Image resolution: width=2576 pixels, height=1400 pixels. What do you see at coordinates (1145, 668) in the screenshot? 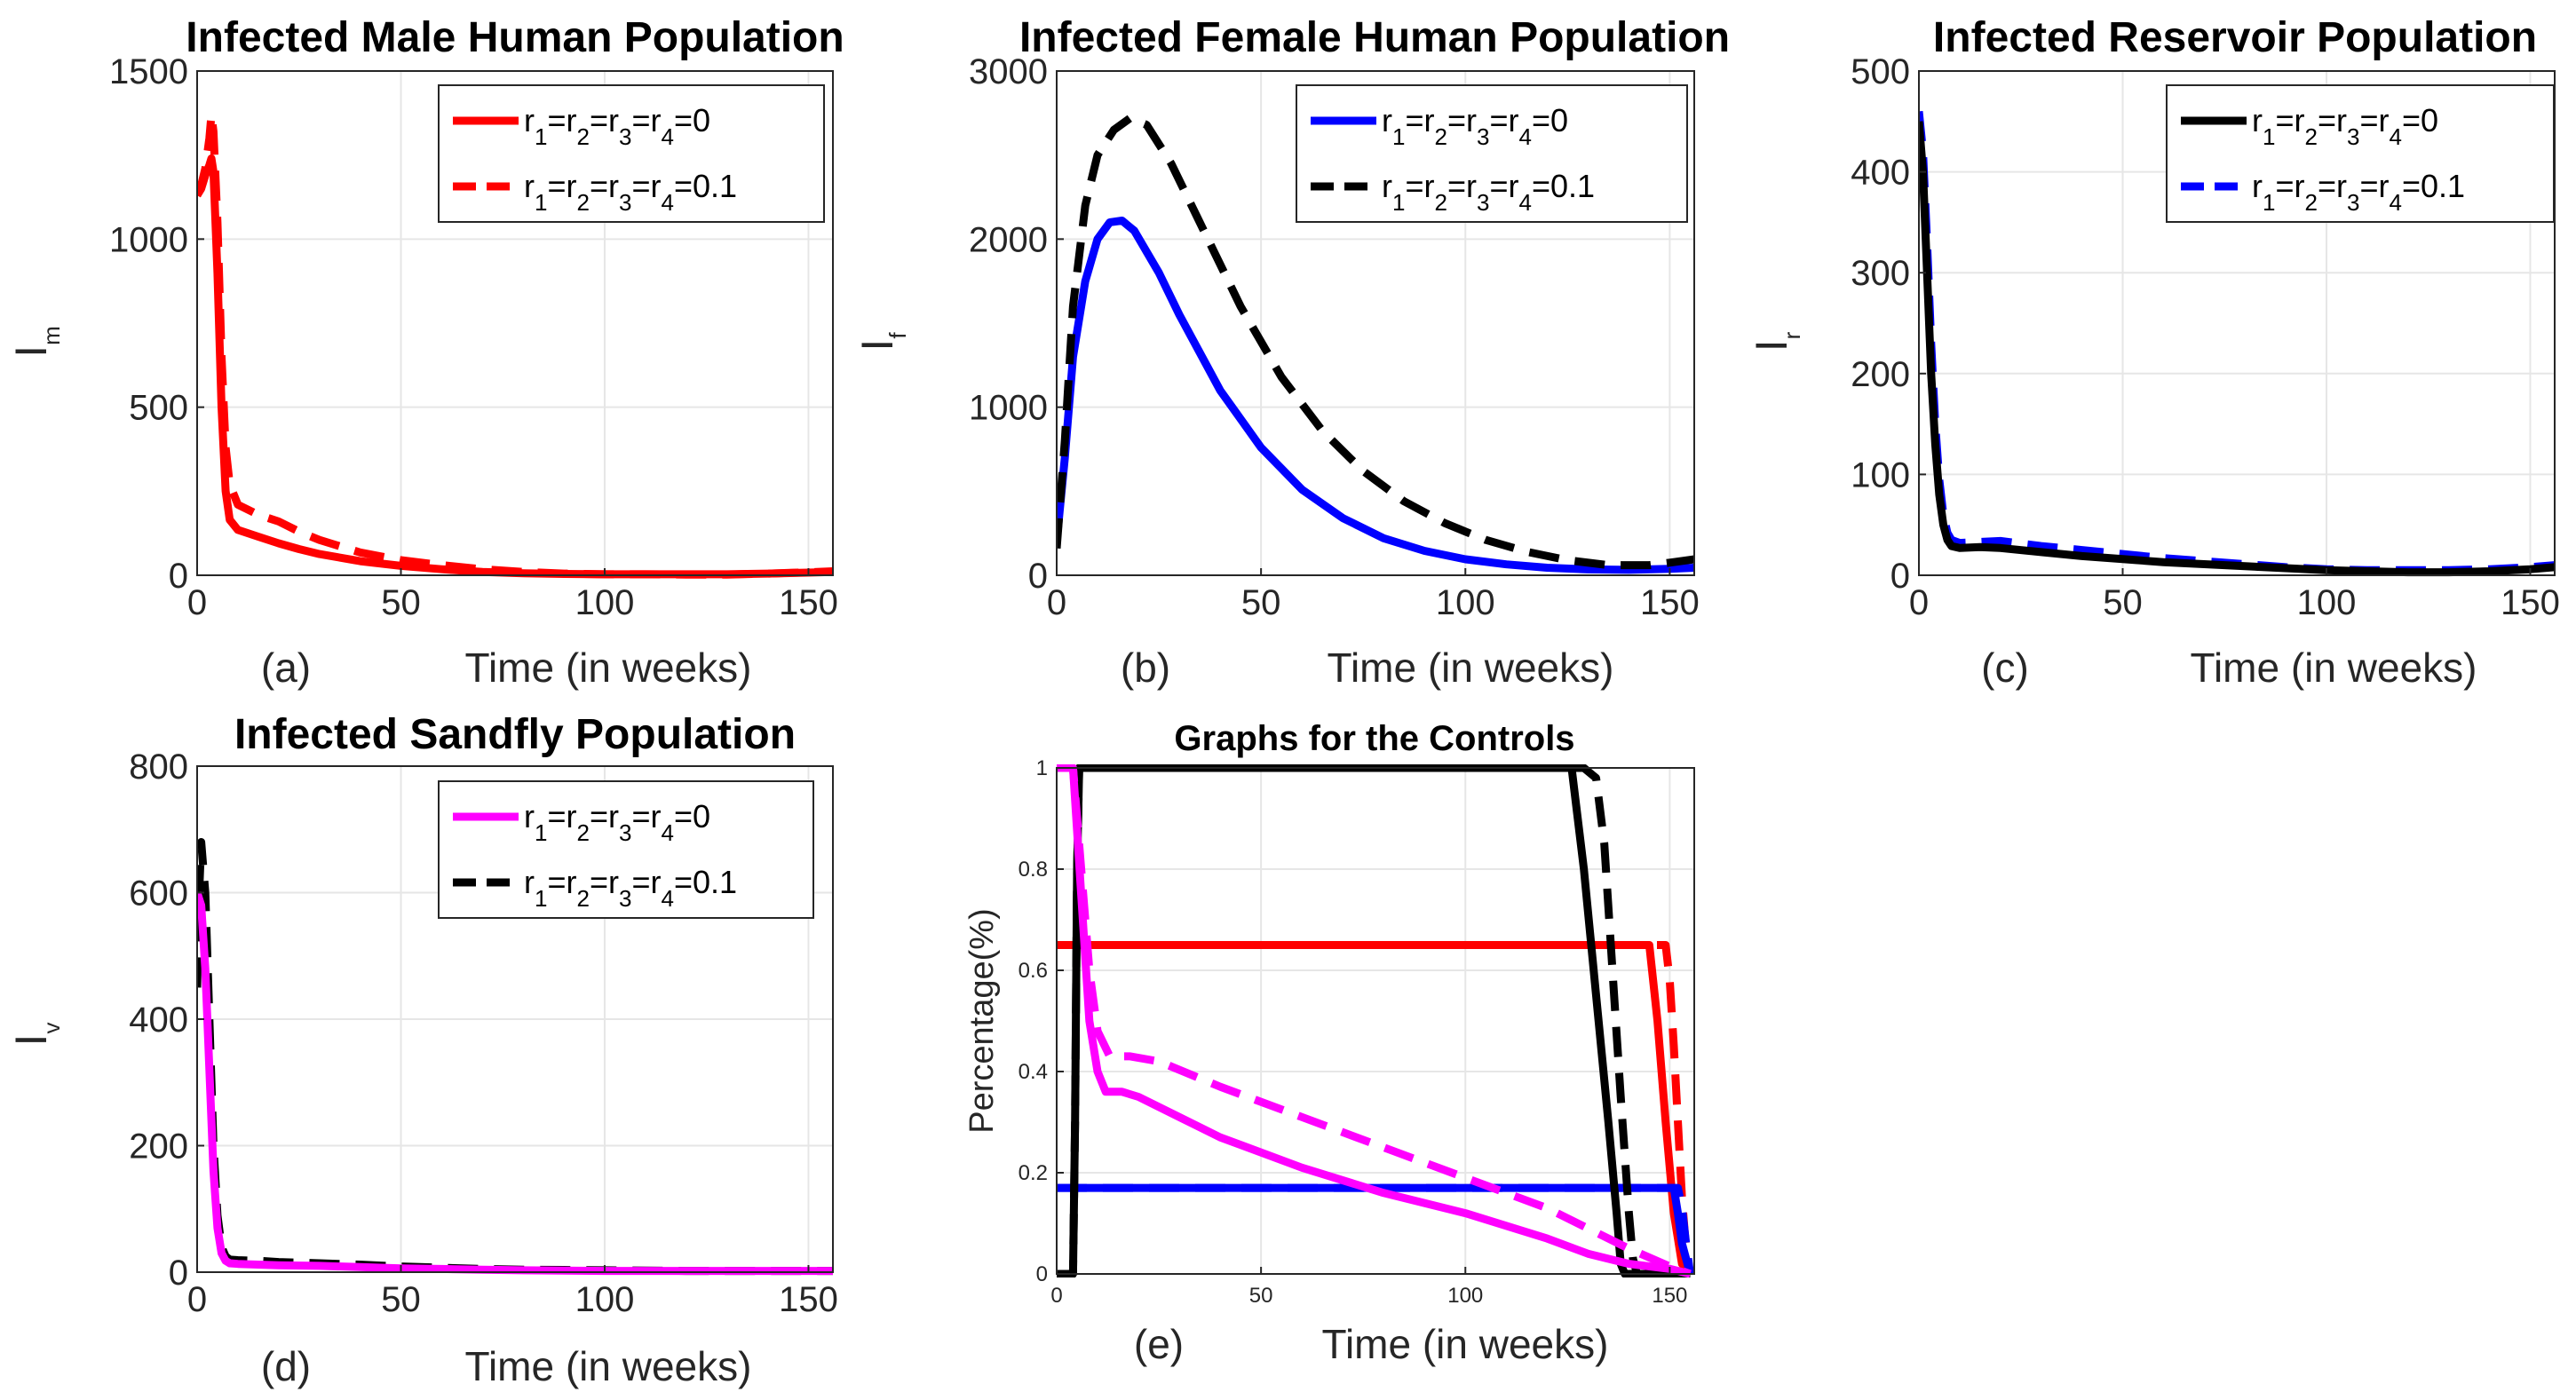
I see `panel-sublabel: (b)` at bounding box center [1145, 668].